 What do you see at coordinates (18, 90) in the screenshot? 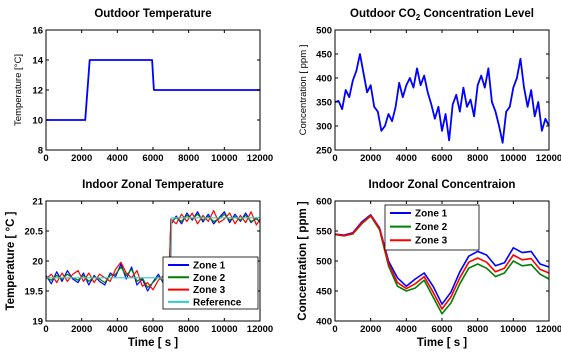
I see `y-axis-label: Temperature [°C]` at bounding box center [18, 90].